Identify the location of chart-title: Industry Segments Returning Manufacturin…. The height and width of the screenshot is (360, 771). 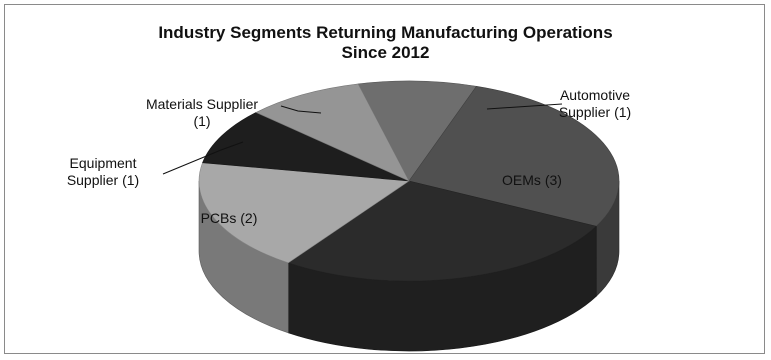
(385, 43).